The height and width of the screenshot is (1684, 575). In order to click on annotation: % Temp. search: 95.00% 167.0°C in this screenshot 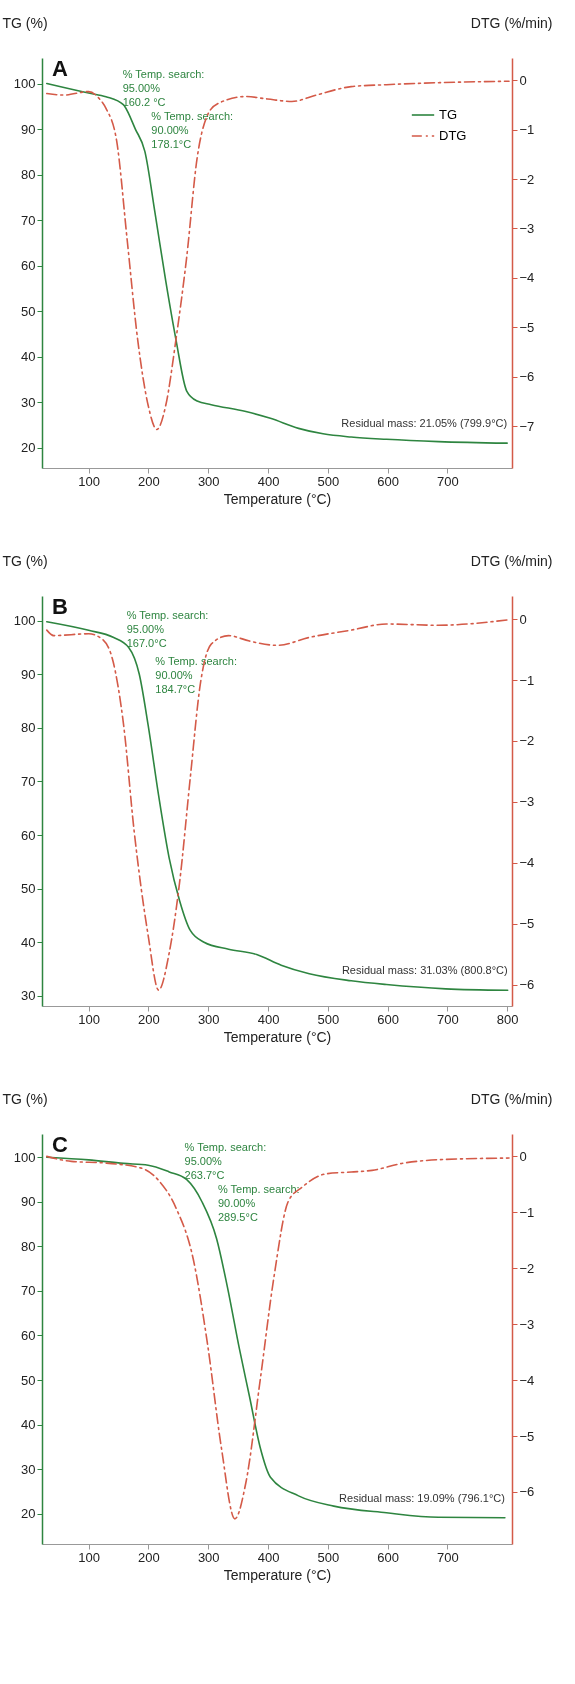, I will do `click(167, 629)`.